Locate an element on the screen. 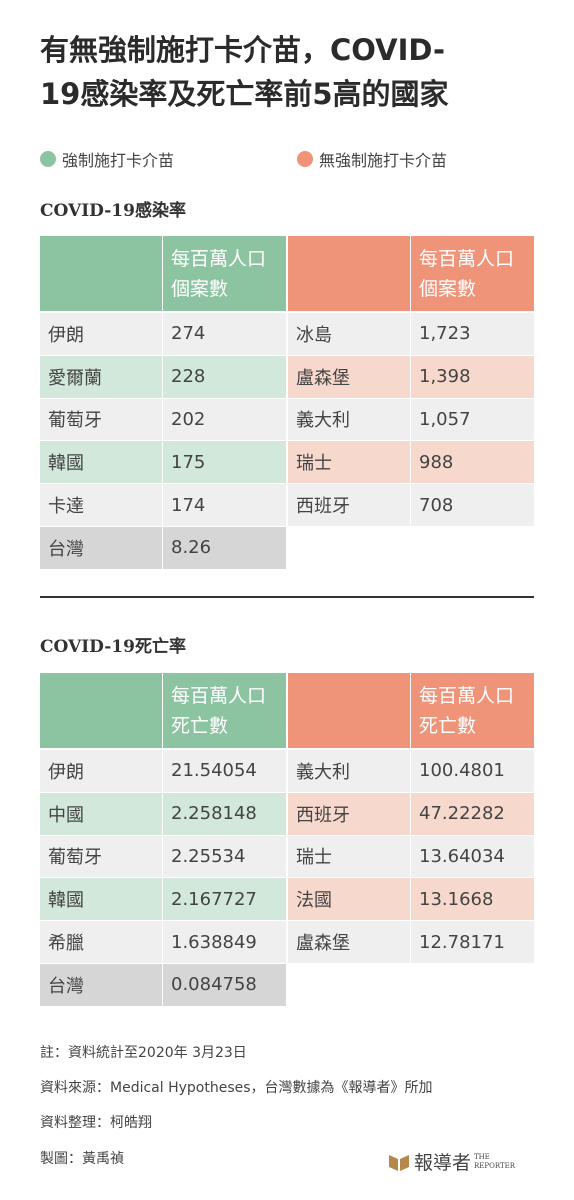 Image resolution: width=574 pixels, height=1200 pixels. title-line: 有無強制施打卡介苗，COVID- is located at coordinates (243, 50).